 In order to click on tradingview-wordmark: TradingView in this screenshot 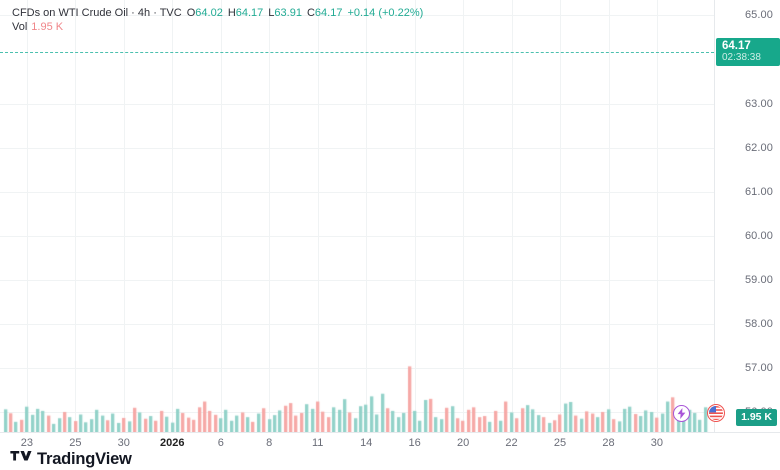, I will do `click(84, 459)`.